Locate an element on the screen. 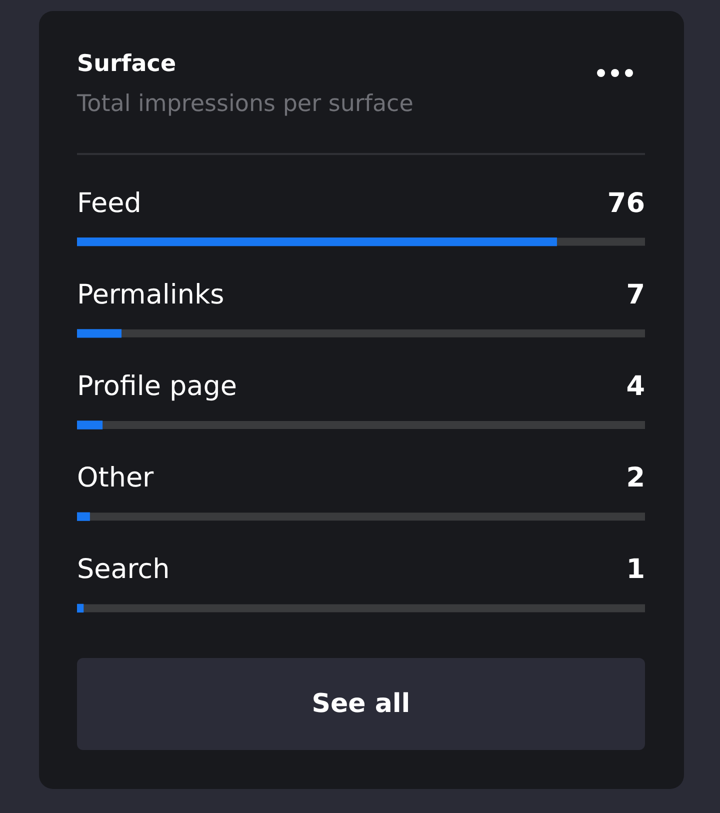 Image resolution: width=720 pixels, height=813 pixels. text: See all is located at coordinates (361, 704).